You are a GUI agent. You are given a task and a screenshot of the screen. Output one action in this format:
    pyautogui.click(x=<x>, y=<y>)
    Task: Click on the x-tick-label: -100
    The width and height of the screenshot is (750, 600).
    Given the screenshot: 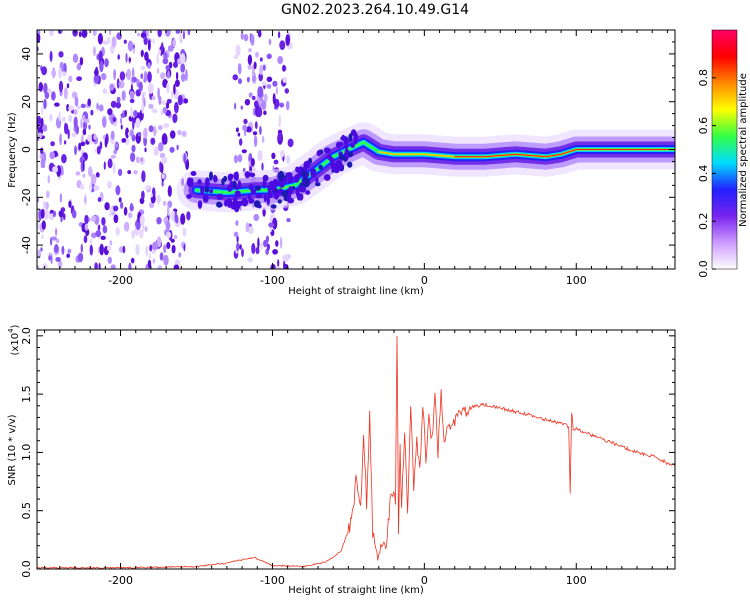 What is the action you would take?
    pyautogui.click(x=272, y=580)
    